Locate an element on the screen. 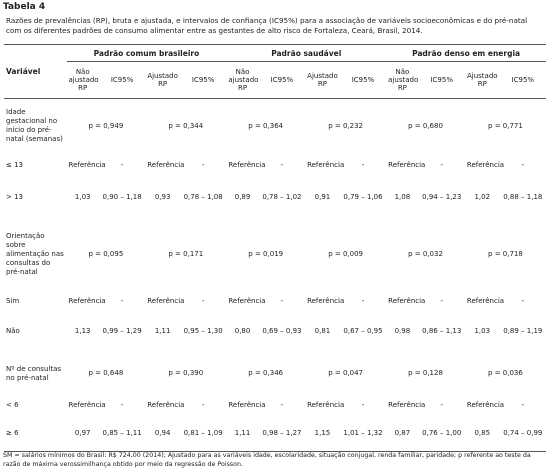  cell: 0,99 – 1,29 is located at coordinates (122, 331).